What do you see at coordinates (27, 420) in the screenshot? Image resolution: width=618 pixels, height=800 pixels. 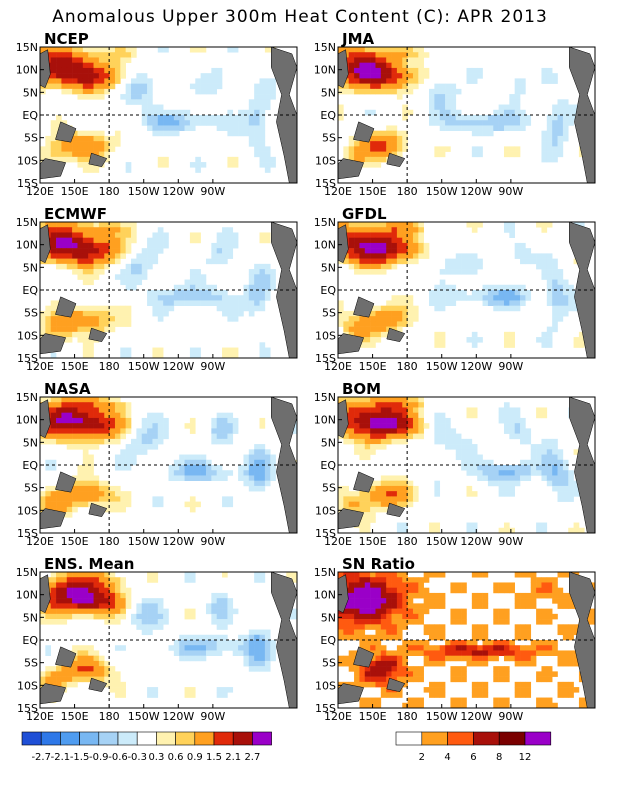 I see `y-tick-label: 10N` at bounding box center [27, 420].